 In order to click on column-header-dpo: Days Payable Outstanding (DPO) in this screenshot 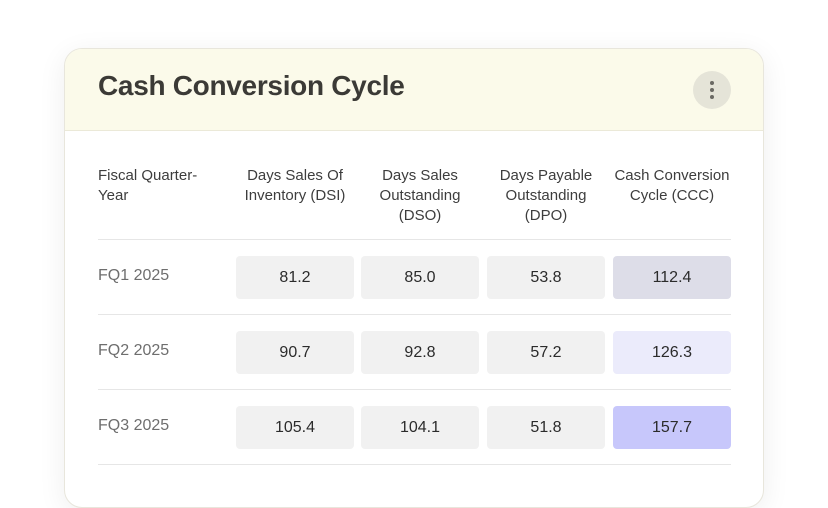, I will do `click(546, 195)`.